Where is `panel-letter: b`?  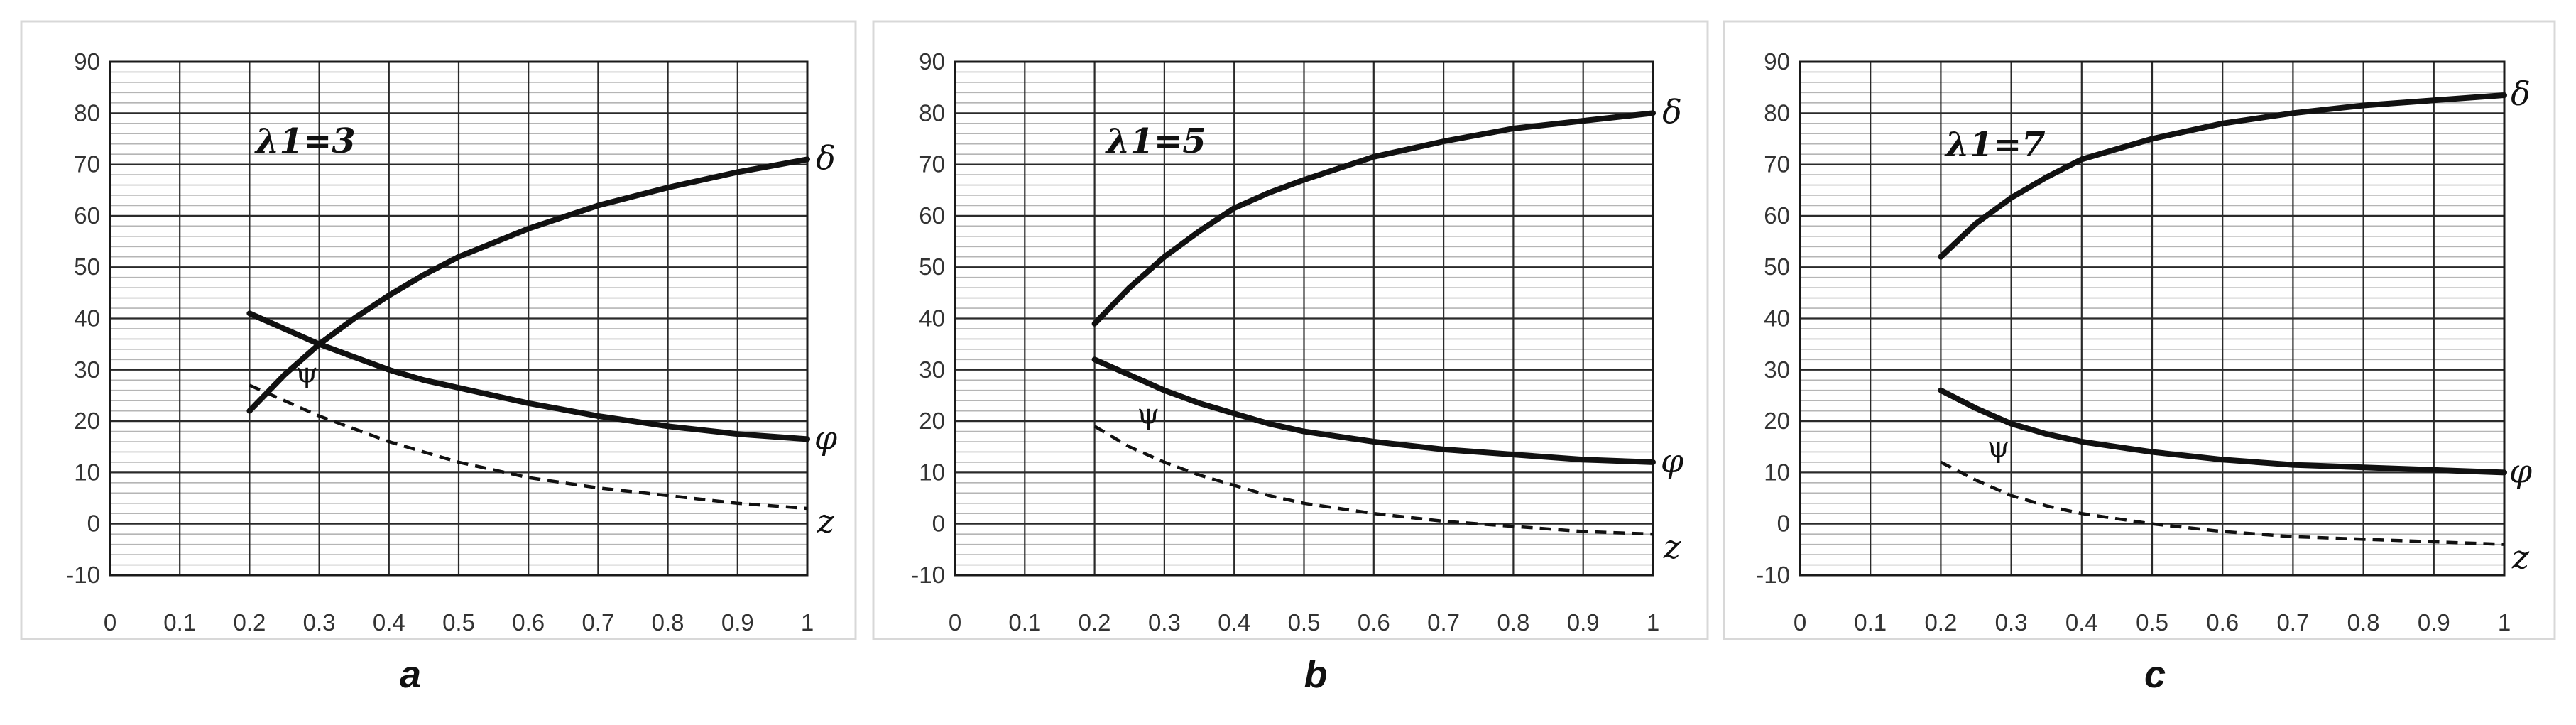
panel-letter: b is located at coordinates (1316, 674).